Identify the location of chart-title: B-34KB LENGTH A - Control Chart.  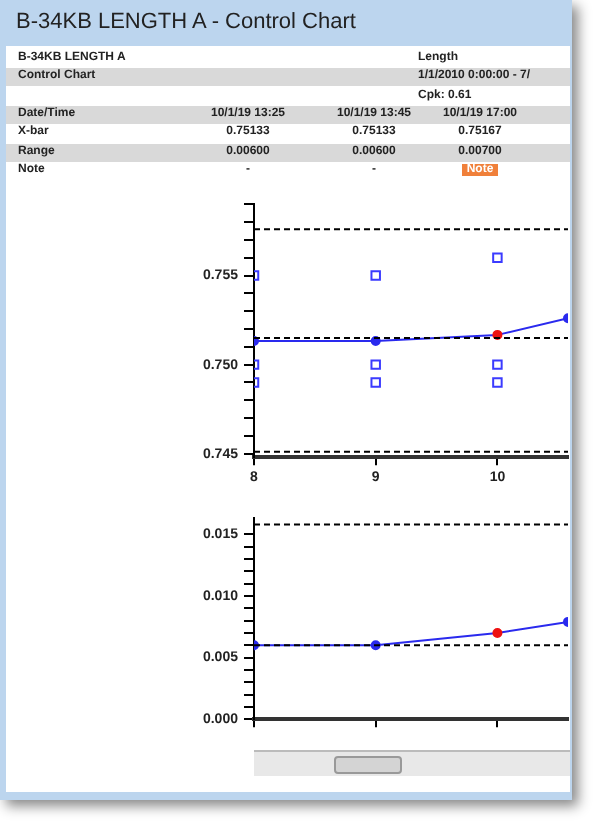
(186, 22).